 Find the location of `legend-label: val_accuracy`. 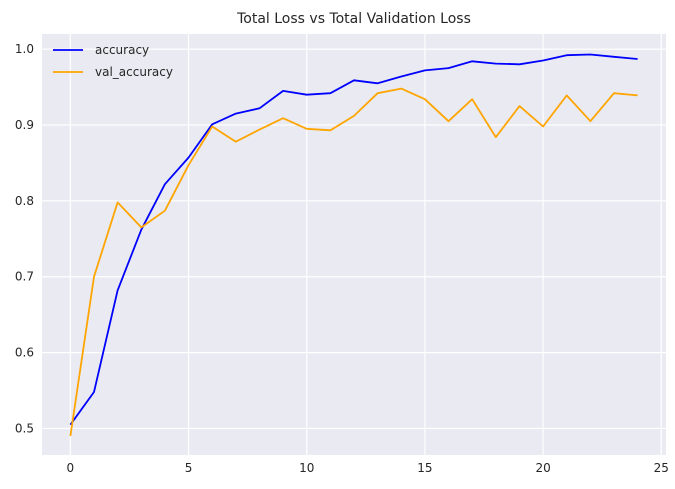

legend-label: val_accuracy is located at coordinates (134, 72).